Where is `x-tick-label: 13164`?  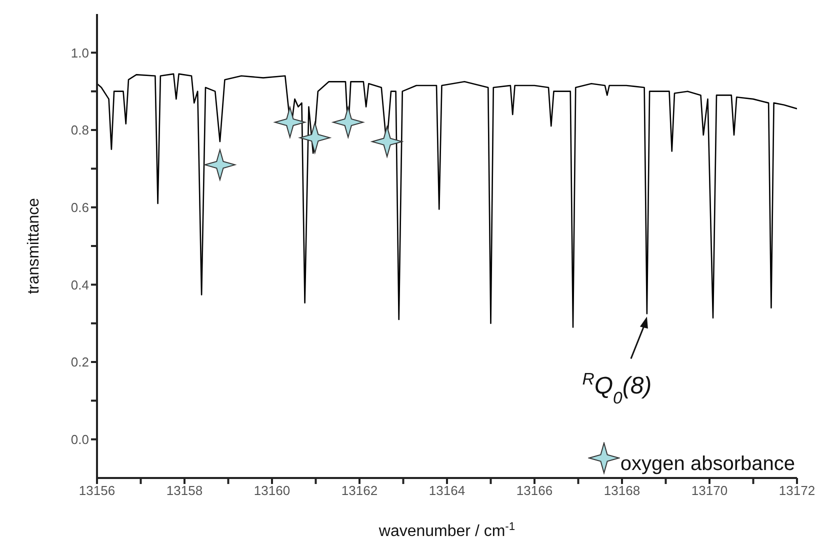
x-tick-label: 13164 is located at coordinates (447, 490).